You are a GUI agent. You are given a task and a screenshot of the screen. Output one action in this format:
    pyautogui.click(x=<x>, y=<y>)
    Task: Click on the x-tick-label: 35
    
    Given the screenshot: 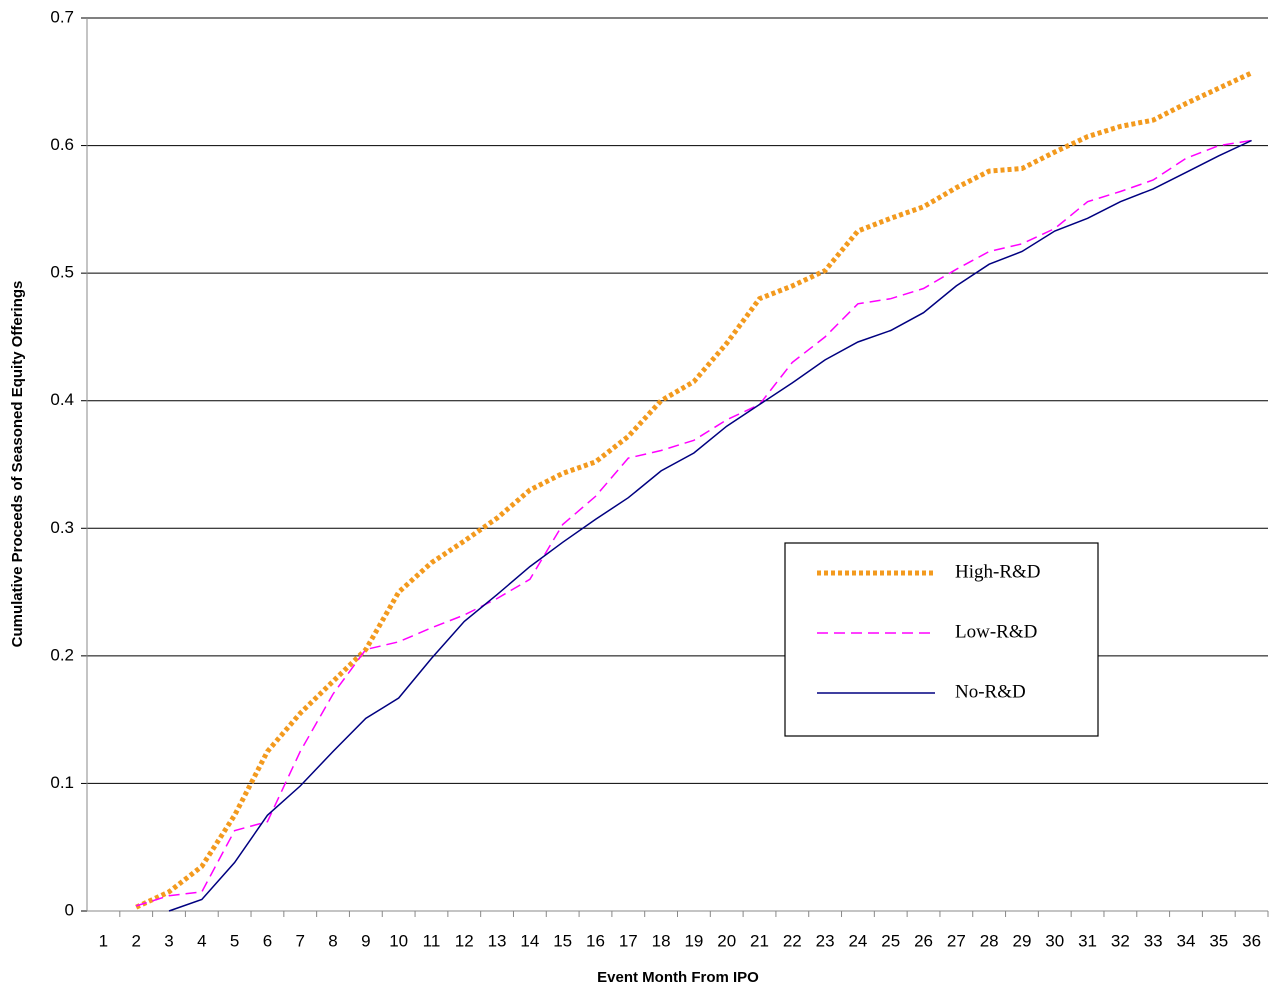 What is the action you would take?
    pyautogui.click(x=1218, y=940)
    